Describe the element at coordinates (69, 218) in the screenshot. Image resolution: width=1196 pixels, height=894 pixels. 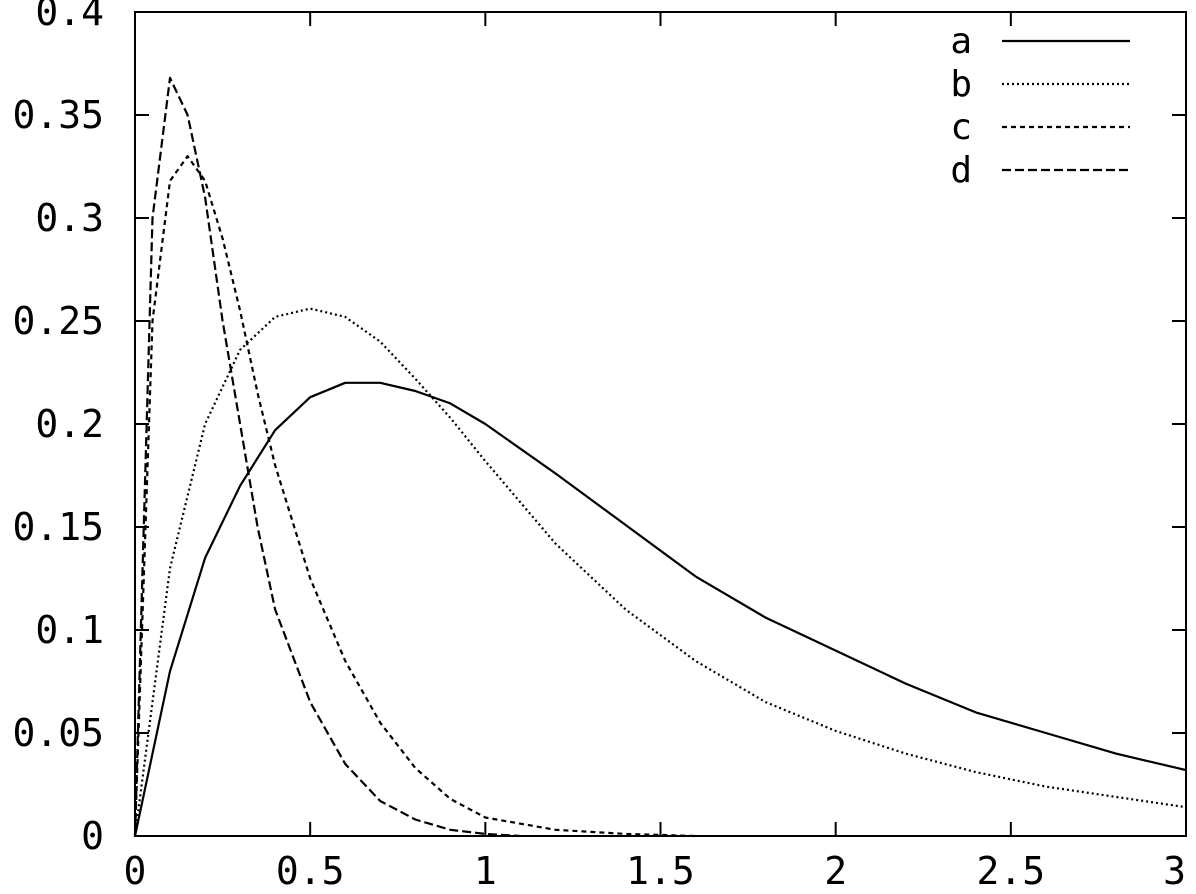
I see `y-tick-label: 0.3` at that location.